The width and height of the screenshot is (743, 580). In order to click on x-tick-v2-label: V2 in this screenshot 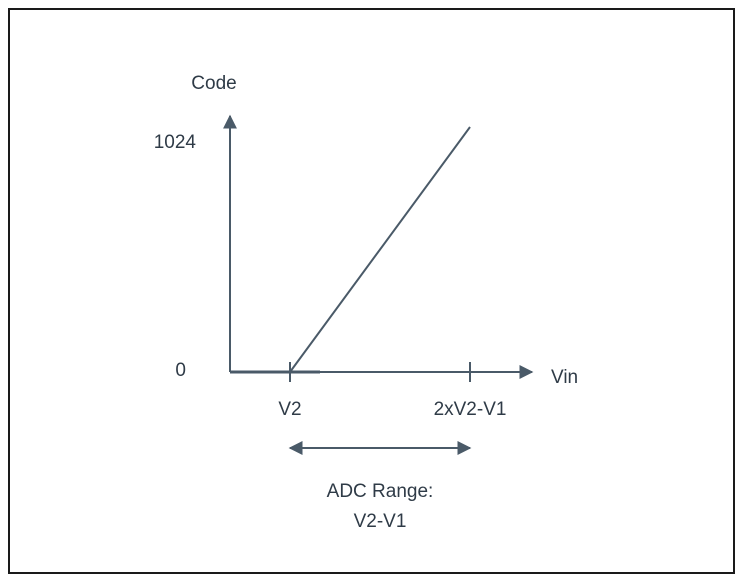, I will do `click(289, 409)`.